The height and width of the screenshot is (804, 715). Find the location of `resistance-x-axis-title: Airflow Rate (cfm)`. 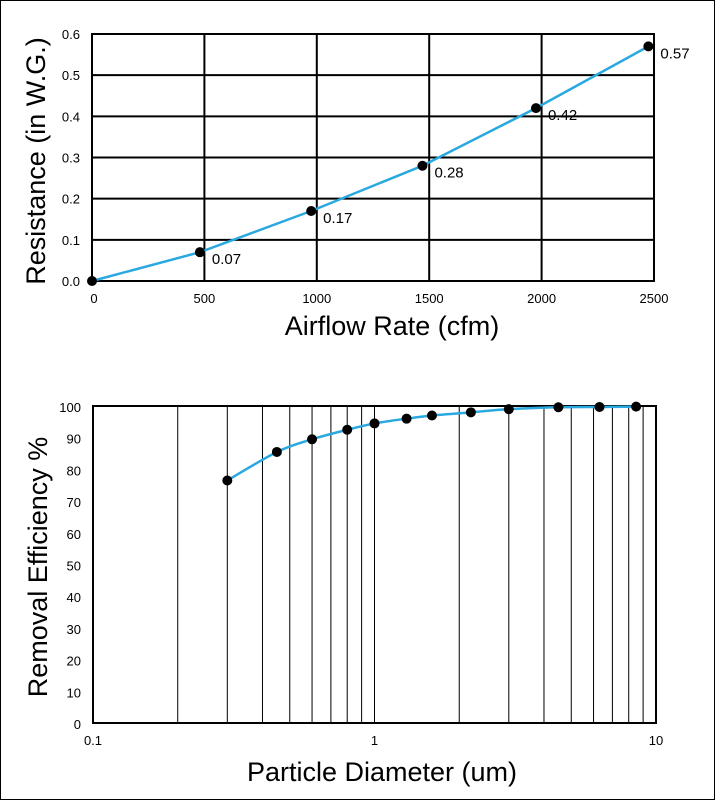

resistance-x-axis-title: Airflow Rate (cfm) is located at coordinates (392, 326).